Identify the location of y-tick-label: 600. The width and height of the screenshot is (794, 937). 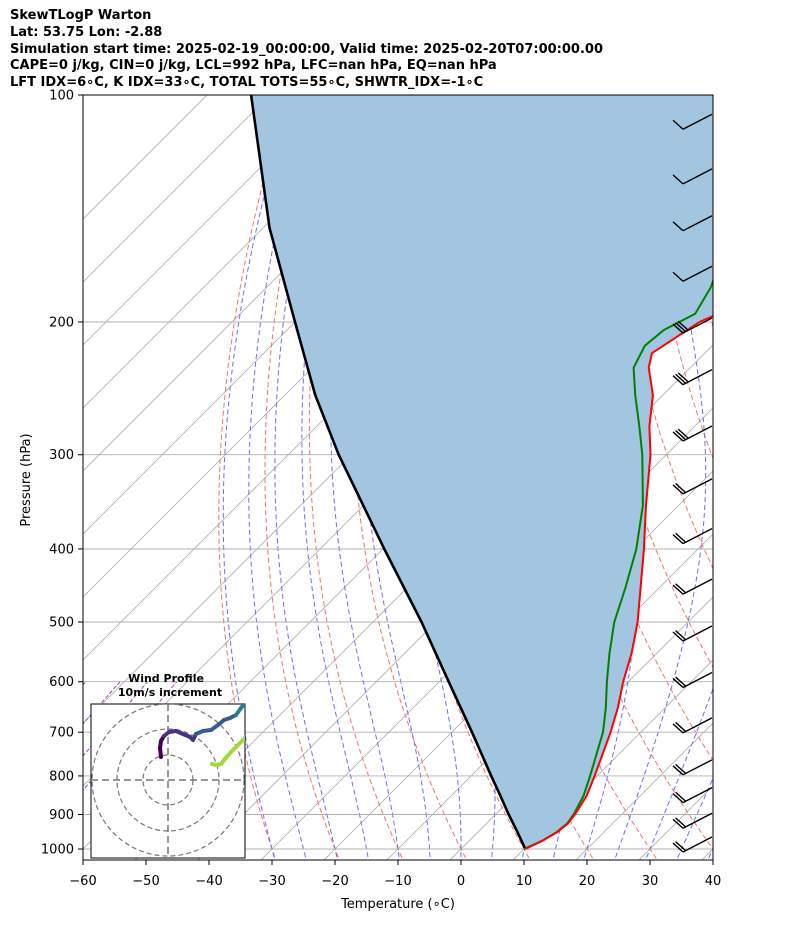
(61, 682).